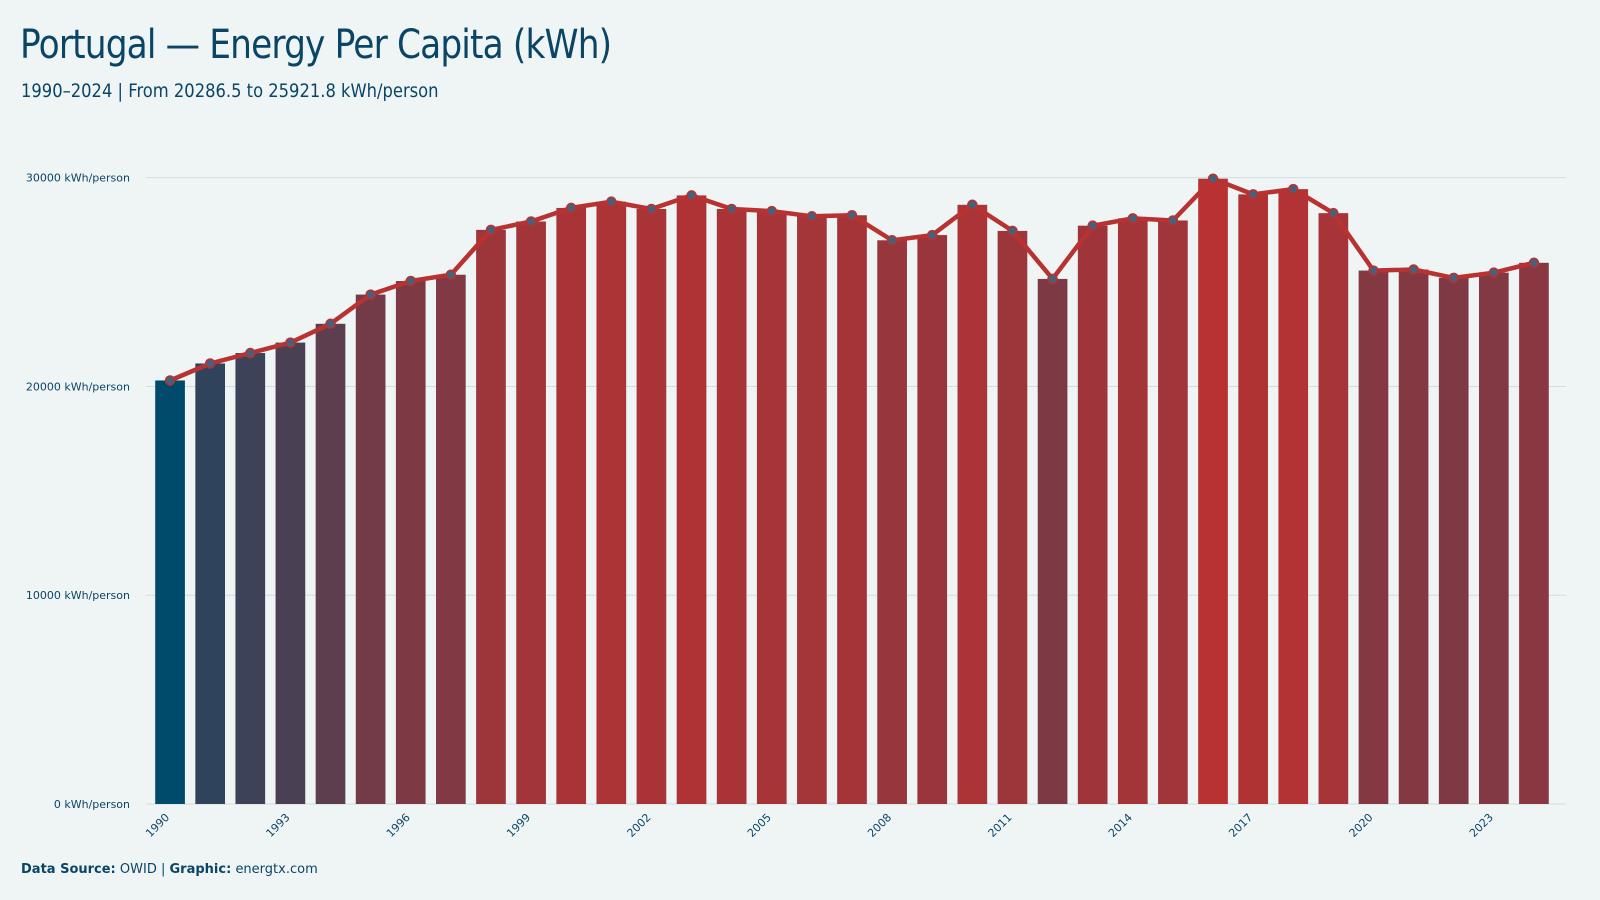  What do you see at coordinates (278, 825) in the screenshot?
I see `x-tick-label: 1993` at bounding box center [278, 825].